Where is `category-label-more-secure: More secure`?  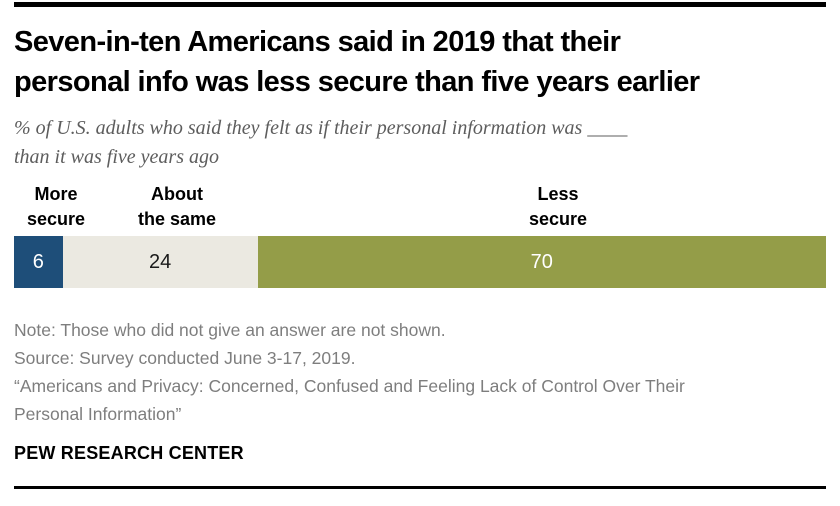
category-label-more-secure: More secure is located at coordinates (56, 206).